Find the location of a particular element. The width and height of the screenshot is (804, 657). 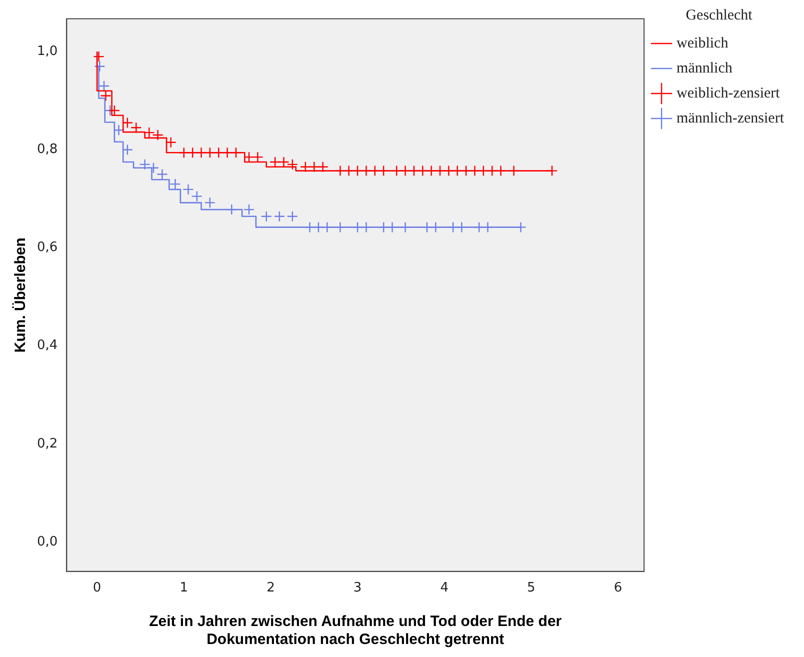

y-tick-label: 0,0 is located at coordinates (47, 542).